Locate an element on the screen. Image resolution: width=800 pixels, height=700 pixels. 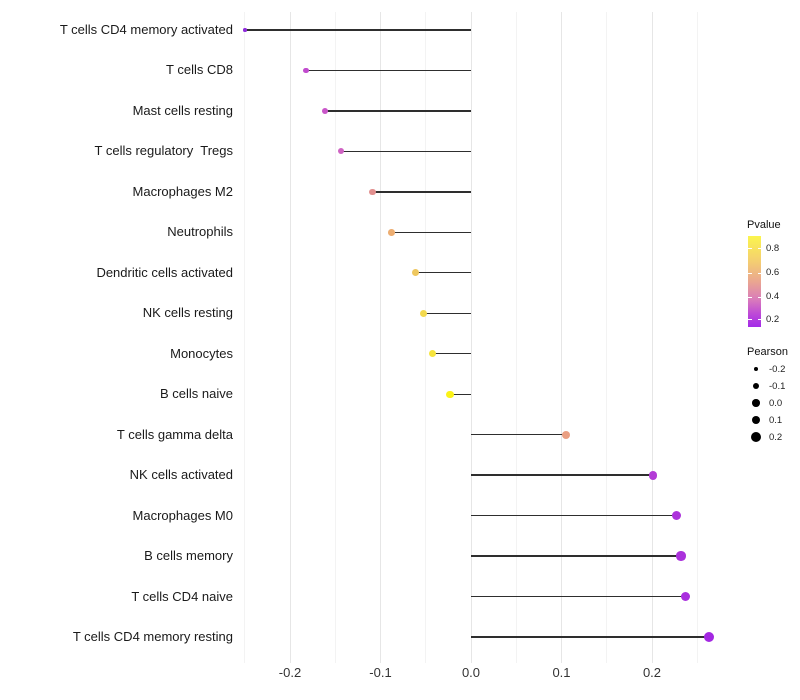
y-axis-label: T cells CD4 memory resting is located at coordinates (152, 636).